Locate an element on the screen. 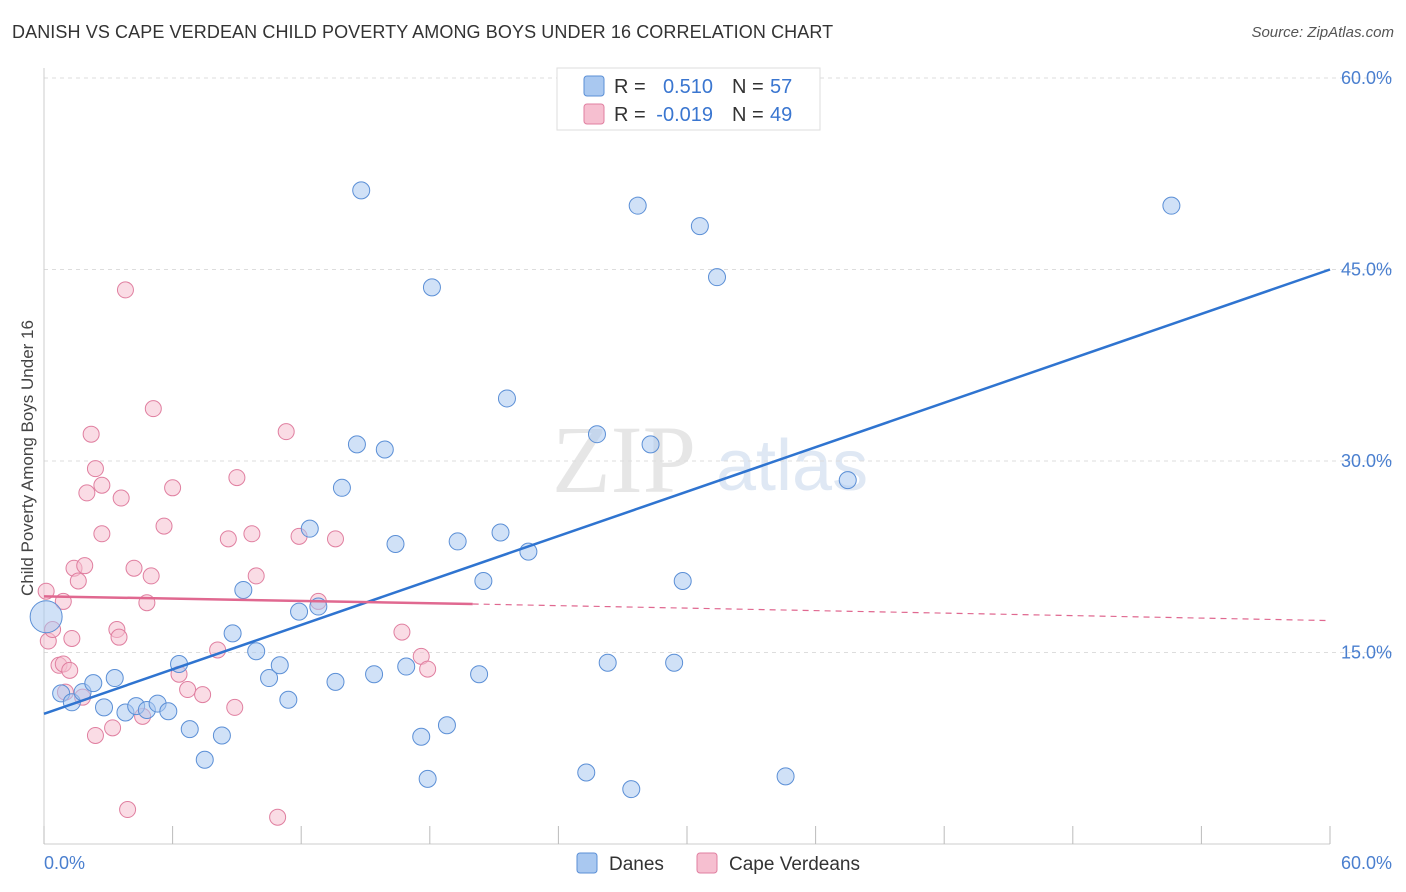 This screenshot has width=1406, height=892. cape-verdeans-trend-line is located at coordinates (258, 600).